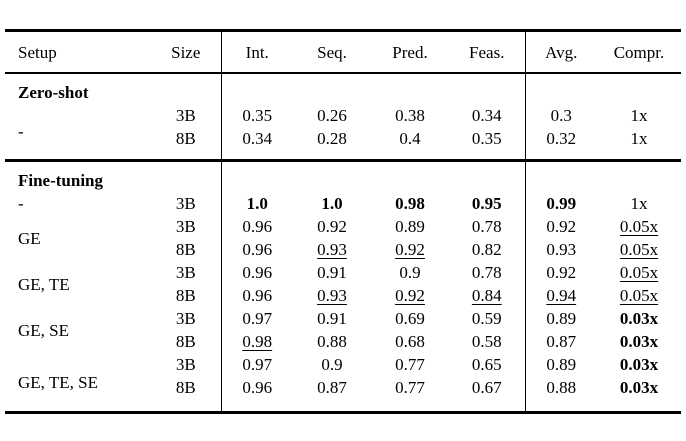  I want to click on table-row: GE, SE 3B 0.97 0.91 0.69 0.59 0.89 0.03x, so click(343, 323).